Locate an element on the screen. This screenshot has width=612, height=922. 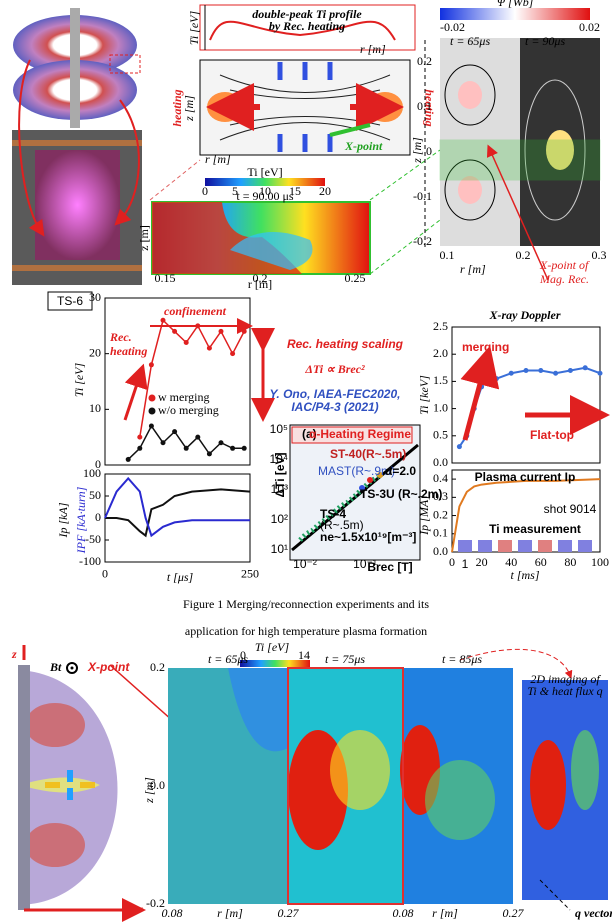
label: 2D imaging of is located at coordinates (565, 679).